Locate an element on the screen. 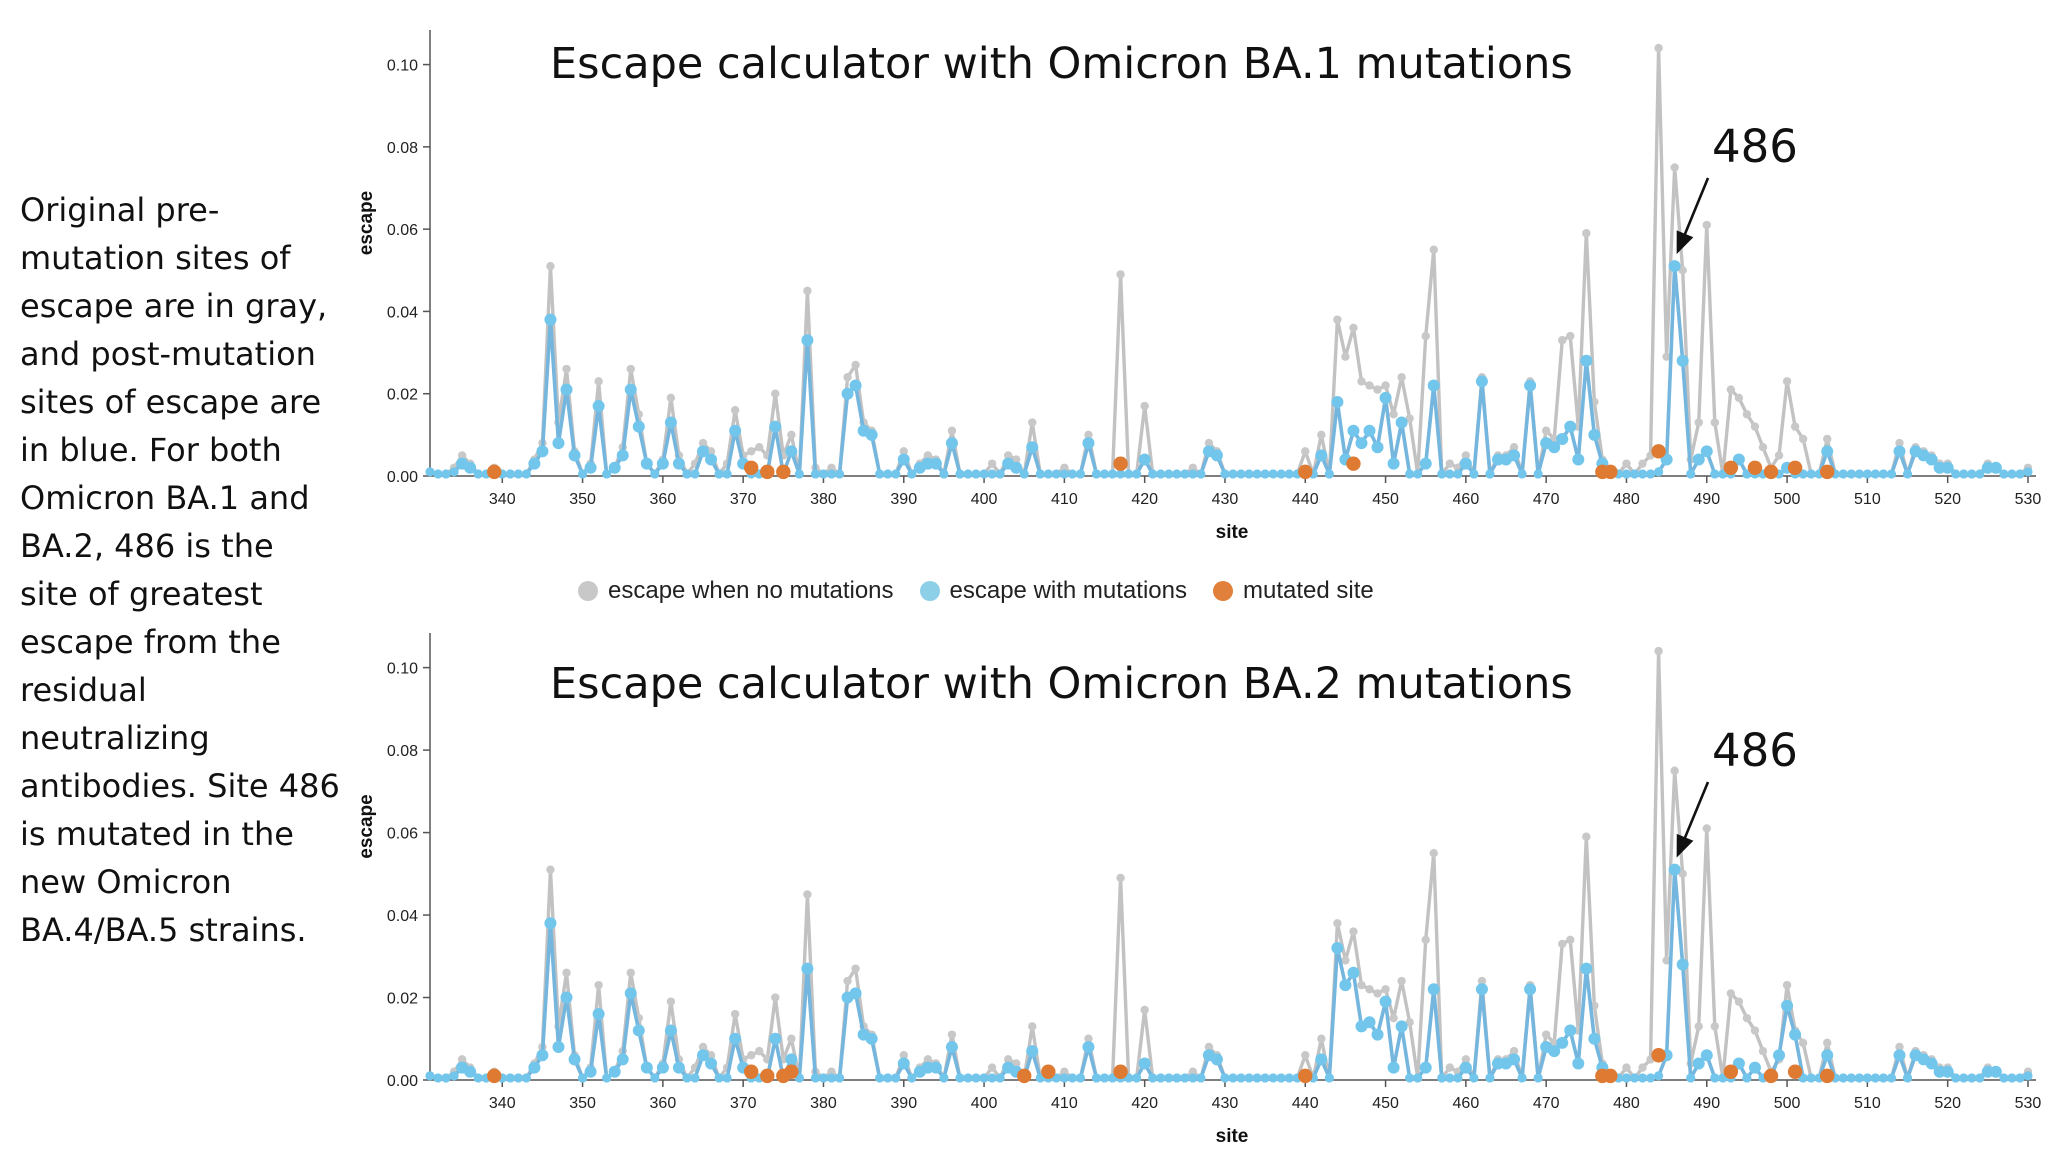 The width and height of the screenshot is (2048, 1152). point-mutated-site is located at coordinates (1731, 1071).